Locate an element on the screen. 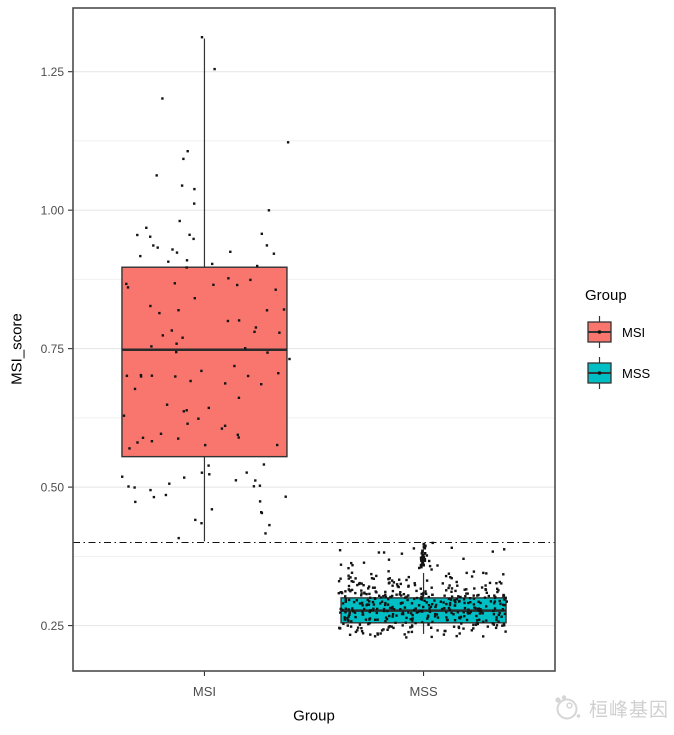 The height and width of the screenshot is (735, 674). watermark: 桓峰基因 is located at coordinates (610, 708).